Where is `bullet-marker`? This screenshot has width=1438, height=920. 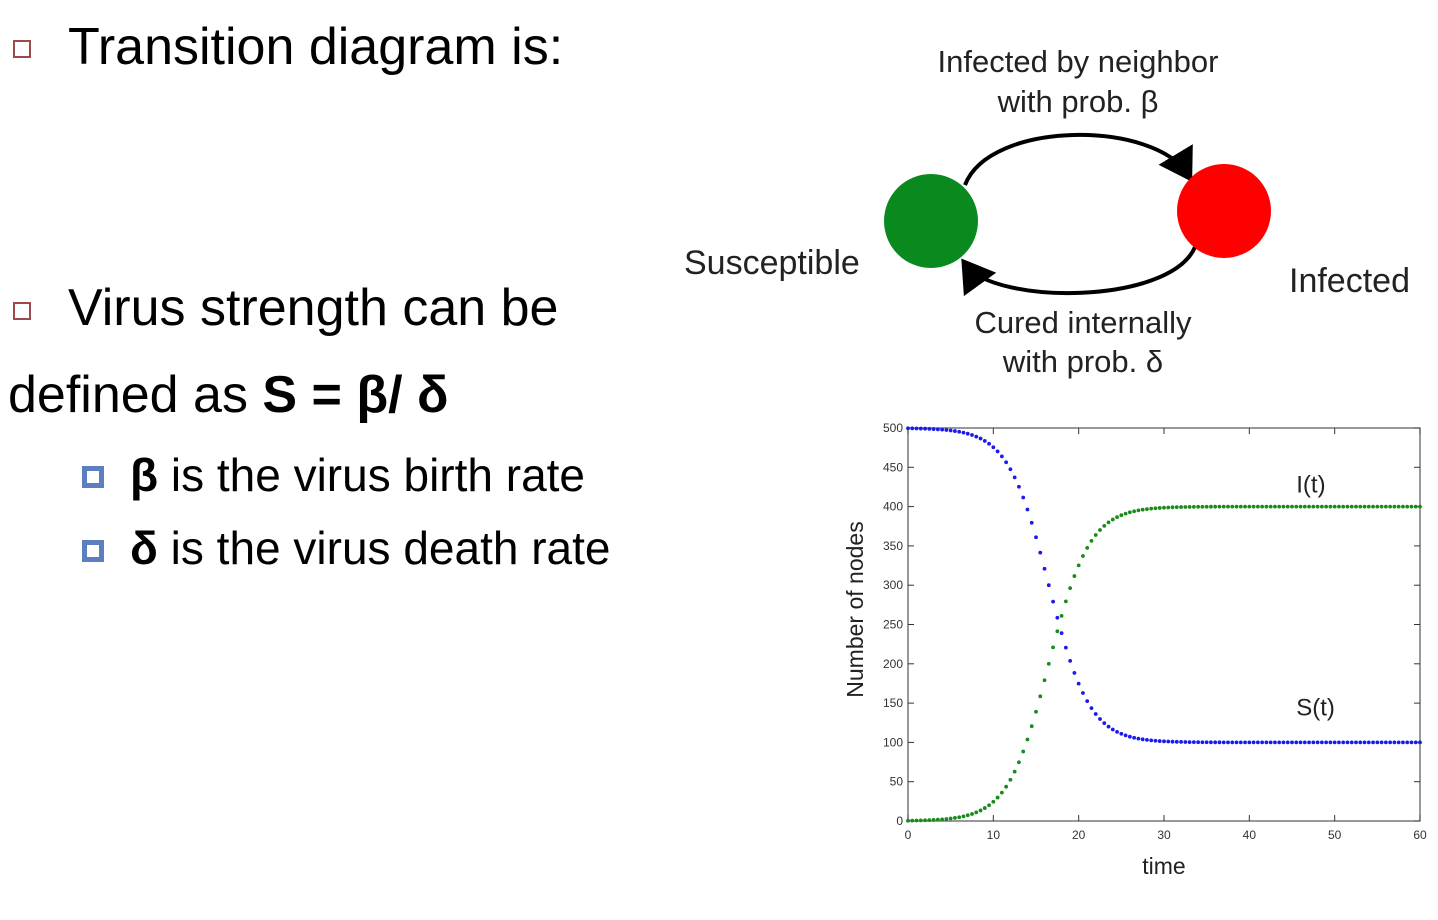 bullet-marker is located at coordinates (22, 49).